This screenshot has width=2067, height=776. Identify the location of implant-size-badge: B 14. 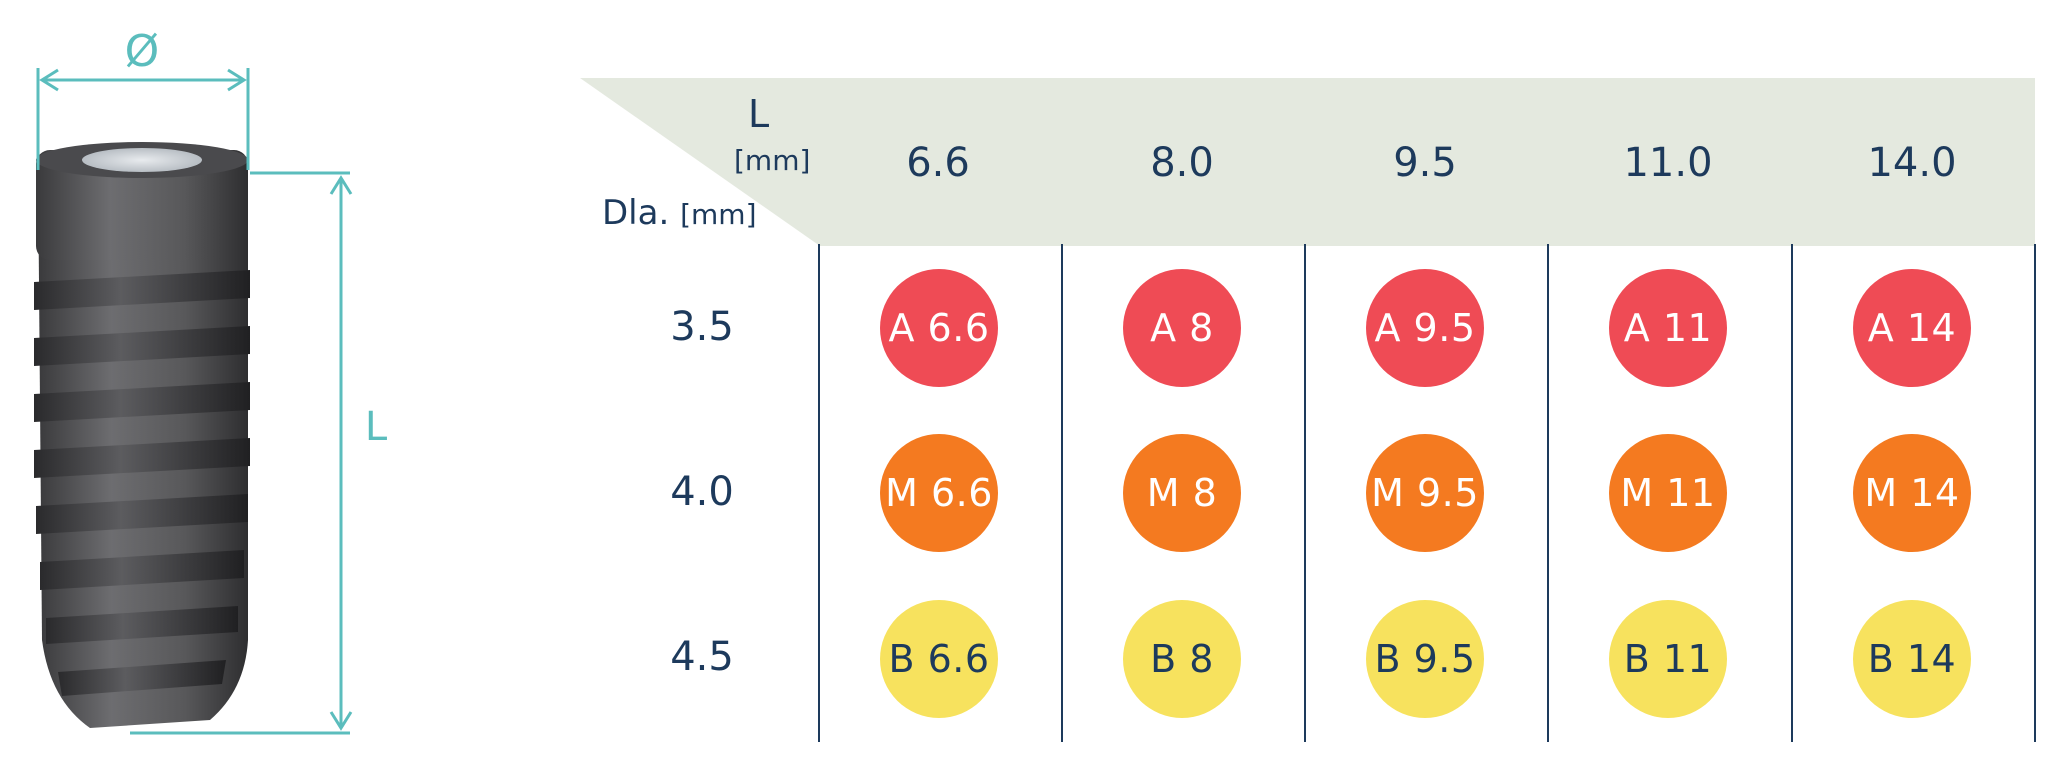
(1912, 659).